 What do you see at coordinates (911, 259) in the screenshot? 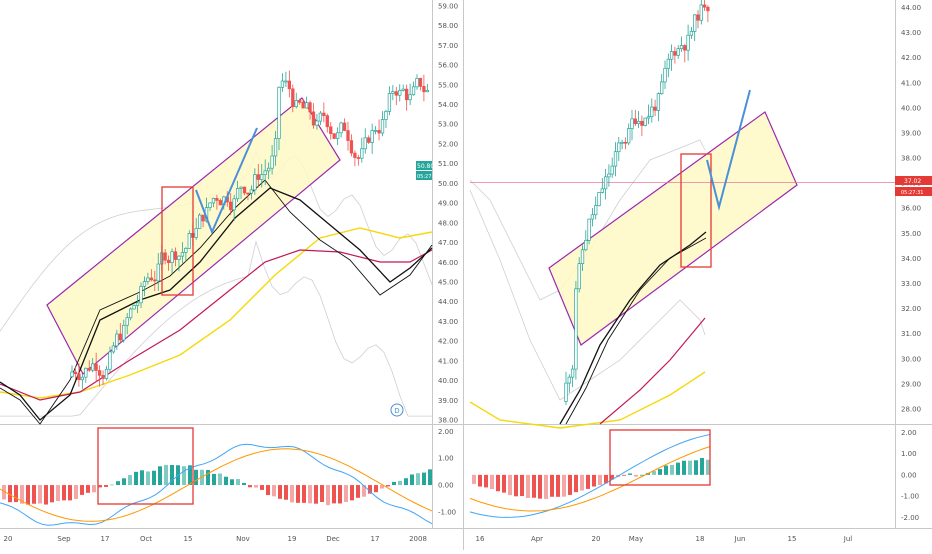
I see `y-tick-label: 34.00` at bounding box center [911, 259].